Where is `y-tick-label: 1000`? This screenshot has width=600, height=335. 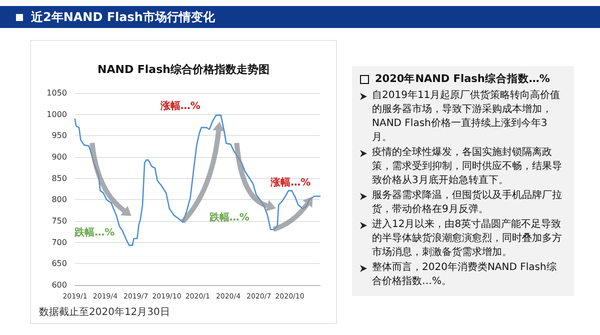 y-tick-label: 1000 is located at coordinates (56, 114).